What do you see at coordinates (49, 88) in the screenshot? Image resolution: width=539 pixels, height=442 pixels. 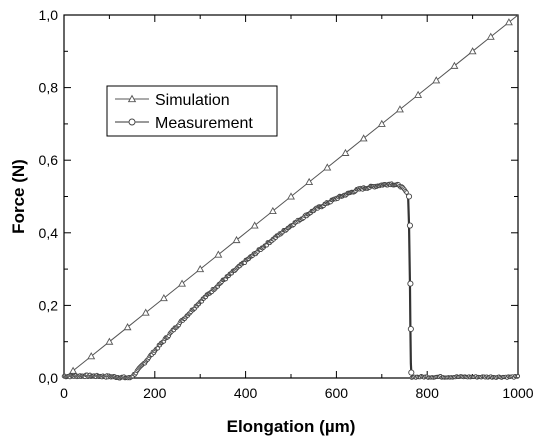 I see `y-tick-label: 0,8` at bounding box center [49, 88].